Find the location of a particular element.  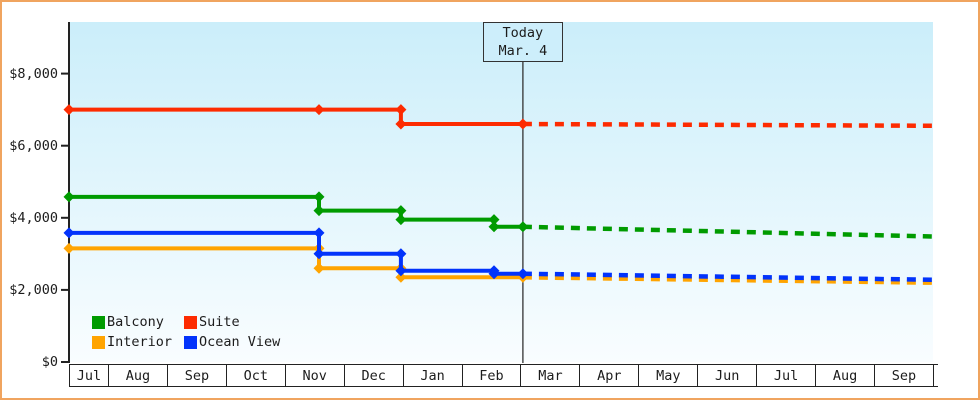

y-axis-label: $2,000 is located at coordinates (33, 289).